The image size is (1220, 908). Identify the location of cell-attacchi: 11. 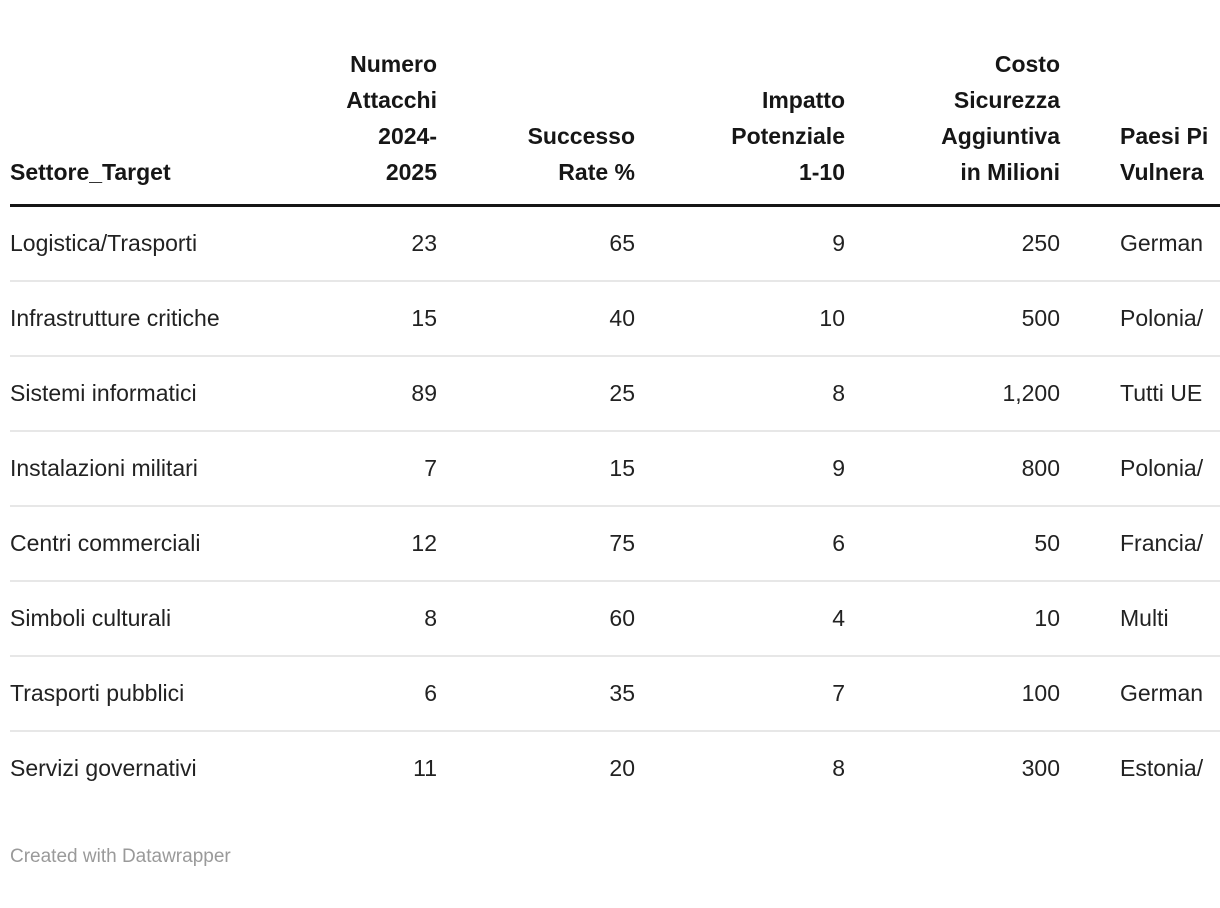
(425, 768).